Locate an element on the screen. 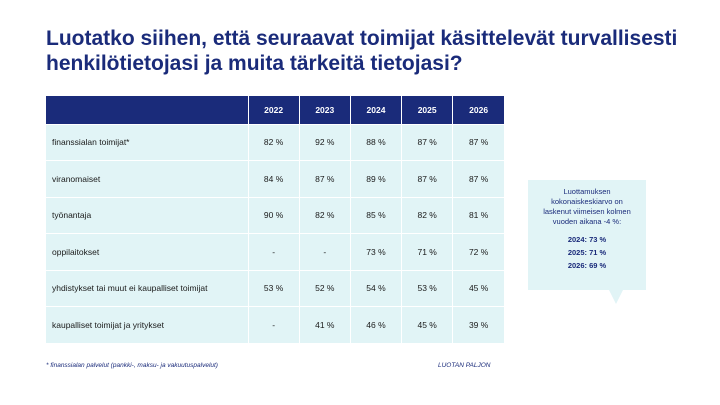 Image resolution: width=720 pixels, height=405 pixels. header-year-2024: 2024 is located at coordinates (376, 110).